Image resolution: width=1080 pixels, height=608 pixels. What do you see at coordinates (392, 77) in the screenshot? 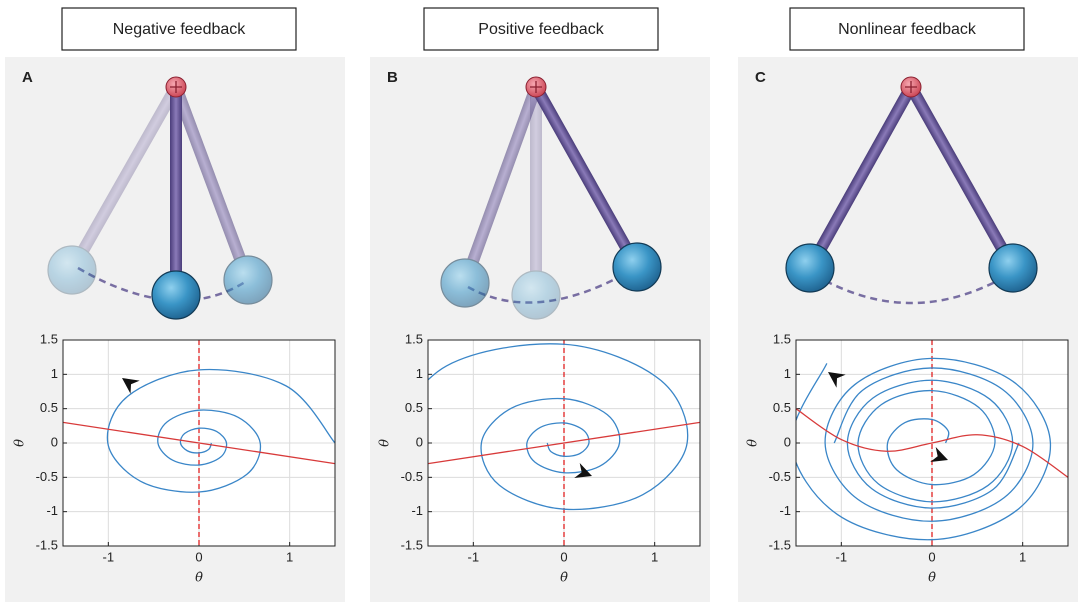
I see `panel-label: B` at bounding box center [392, 77].